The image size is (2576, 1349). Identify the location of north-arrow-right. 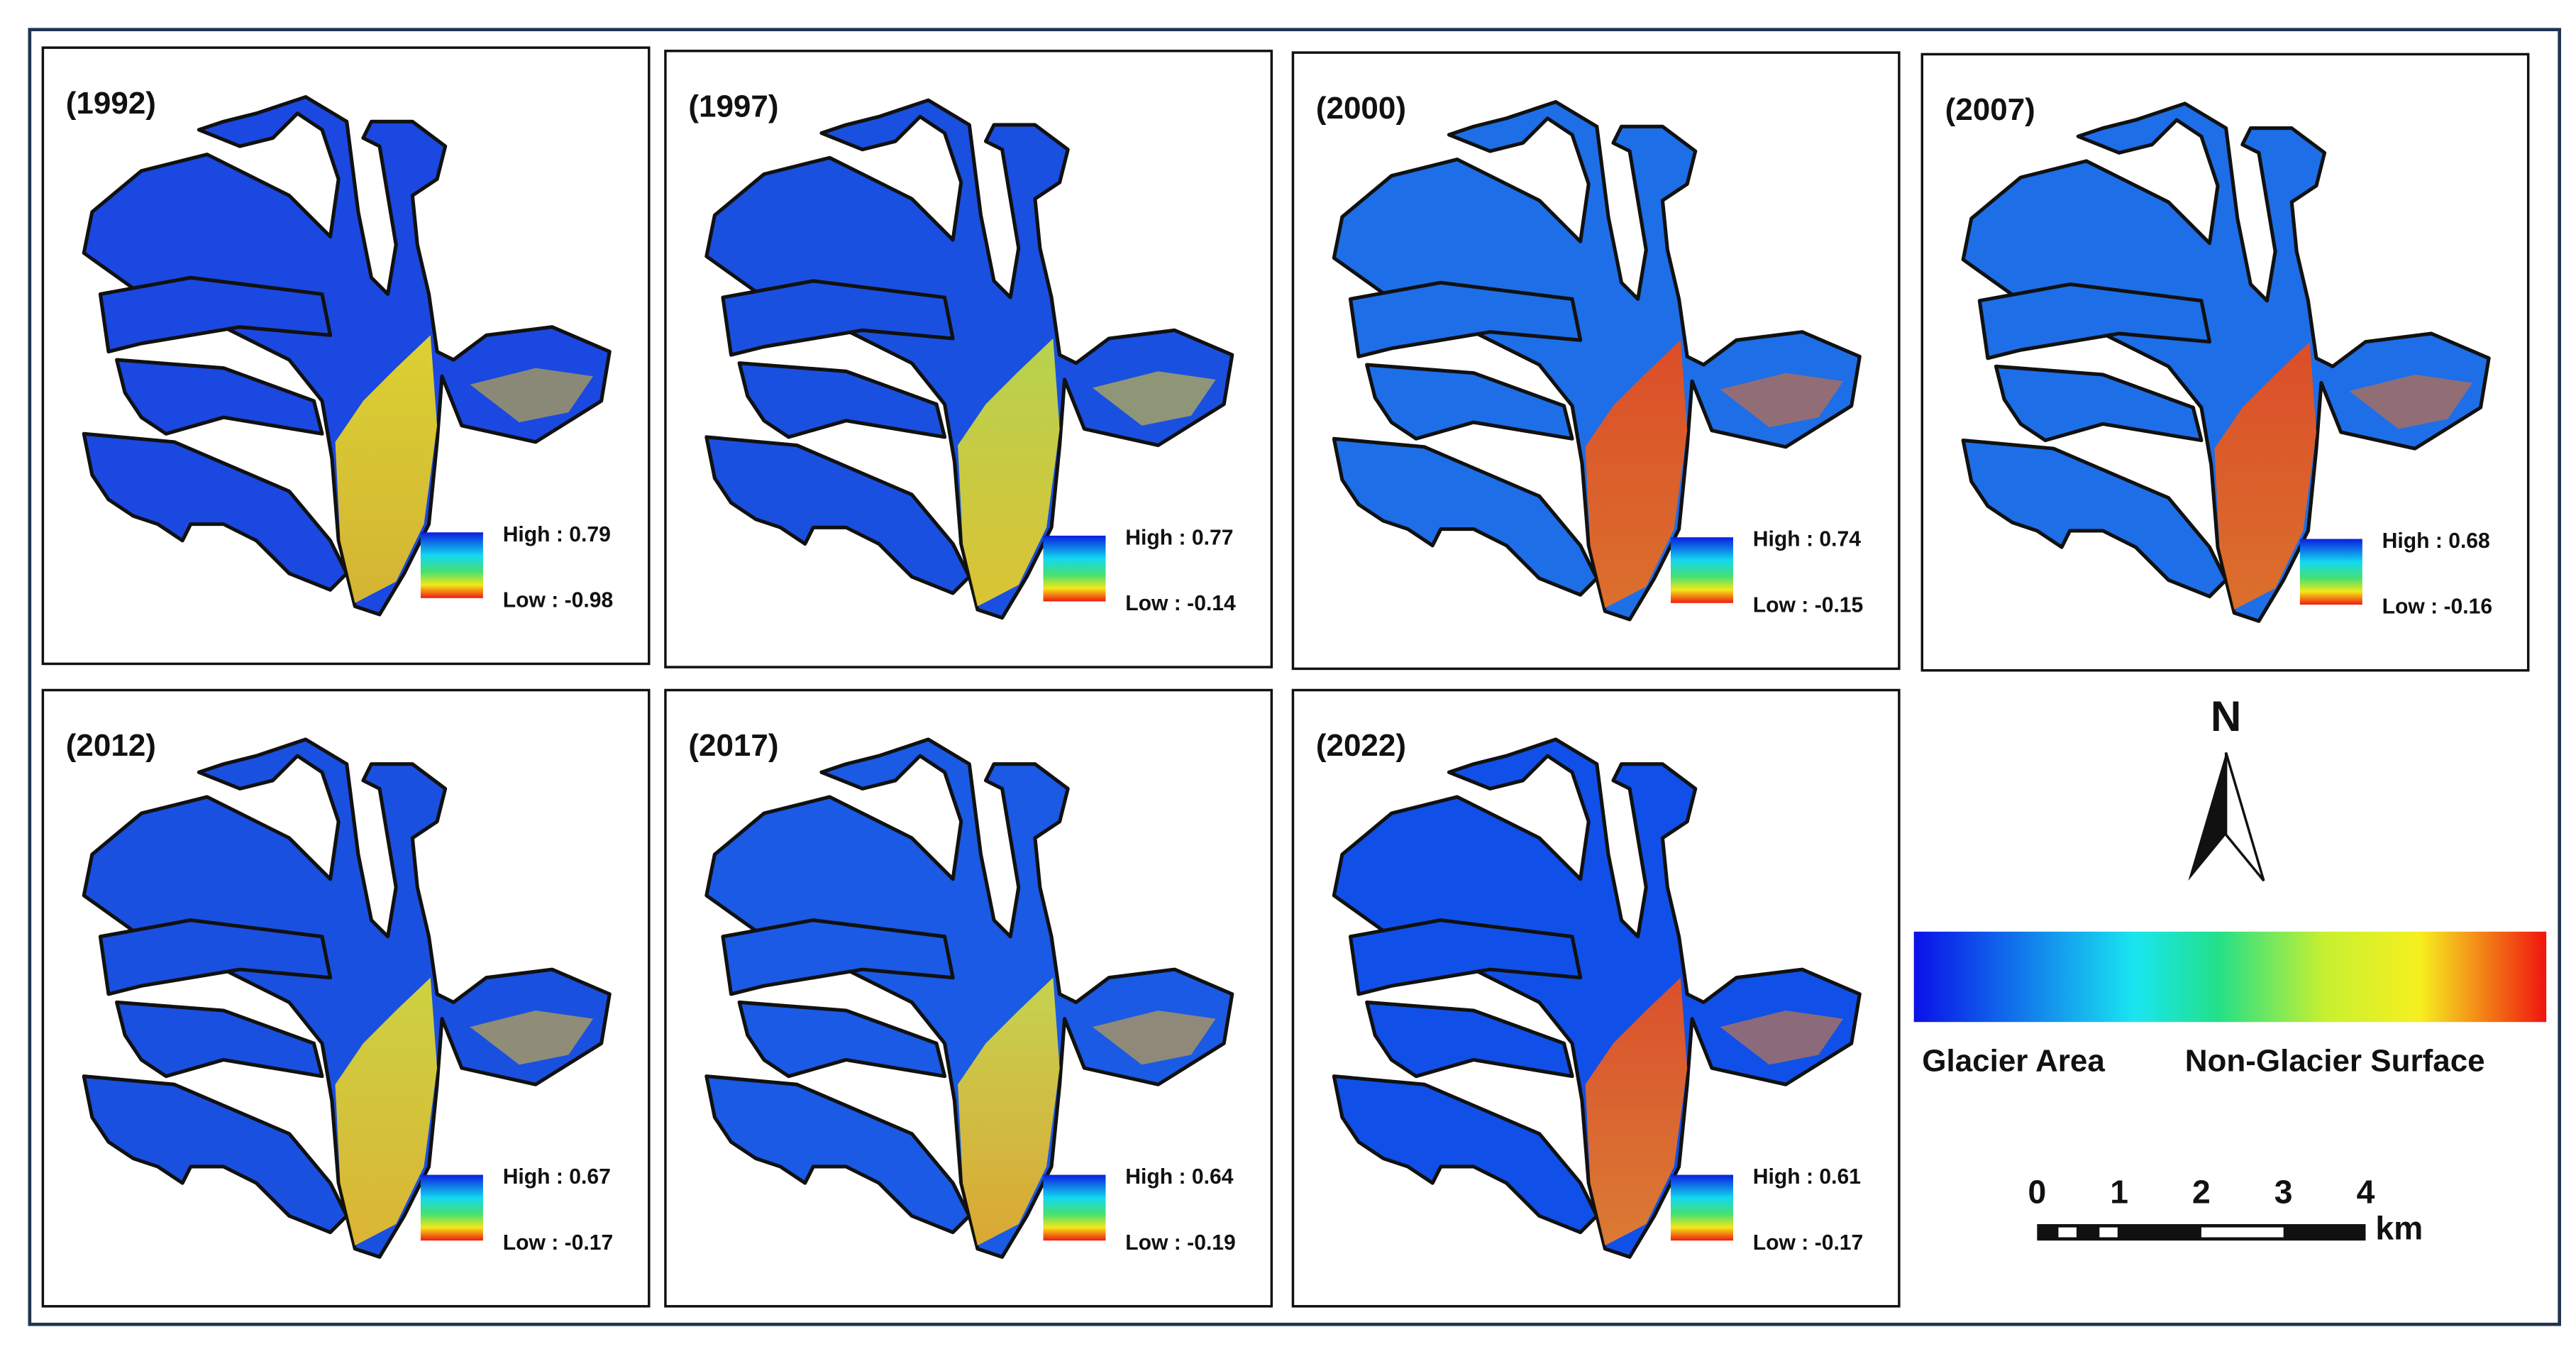
(2244, 816).